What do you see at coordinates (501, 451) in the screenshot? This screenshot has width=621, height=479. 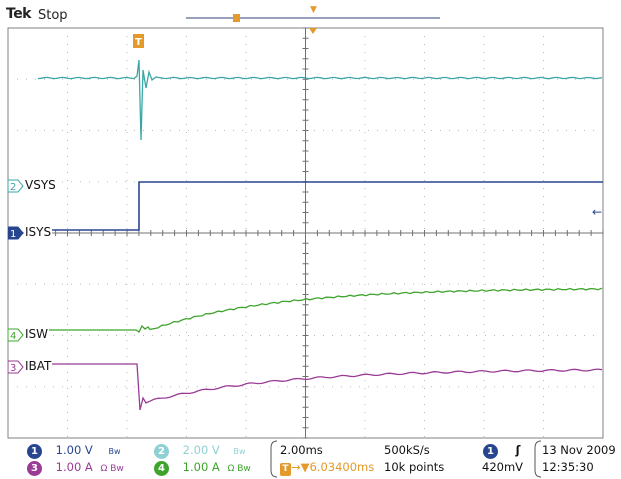 I see `trigger-setup: 1 ʃ` at bounding box center [501, 451].